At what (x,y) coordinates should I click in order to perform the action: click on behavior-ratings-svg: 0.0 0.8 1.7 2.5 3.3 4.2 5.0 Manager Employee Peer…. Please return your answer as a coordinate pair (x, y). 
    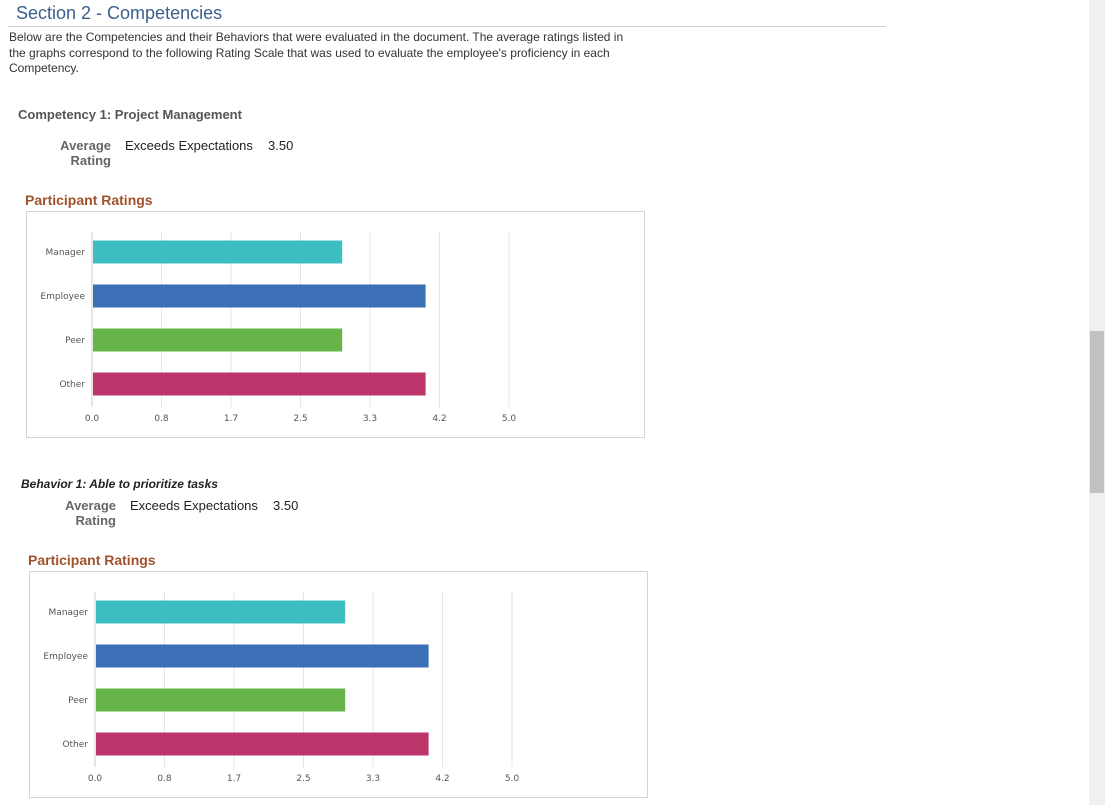
    Looking at the image, I should click on (281, 688).